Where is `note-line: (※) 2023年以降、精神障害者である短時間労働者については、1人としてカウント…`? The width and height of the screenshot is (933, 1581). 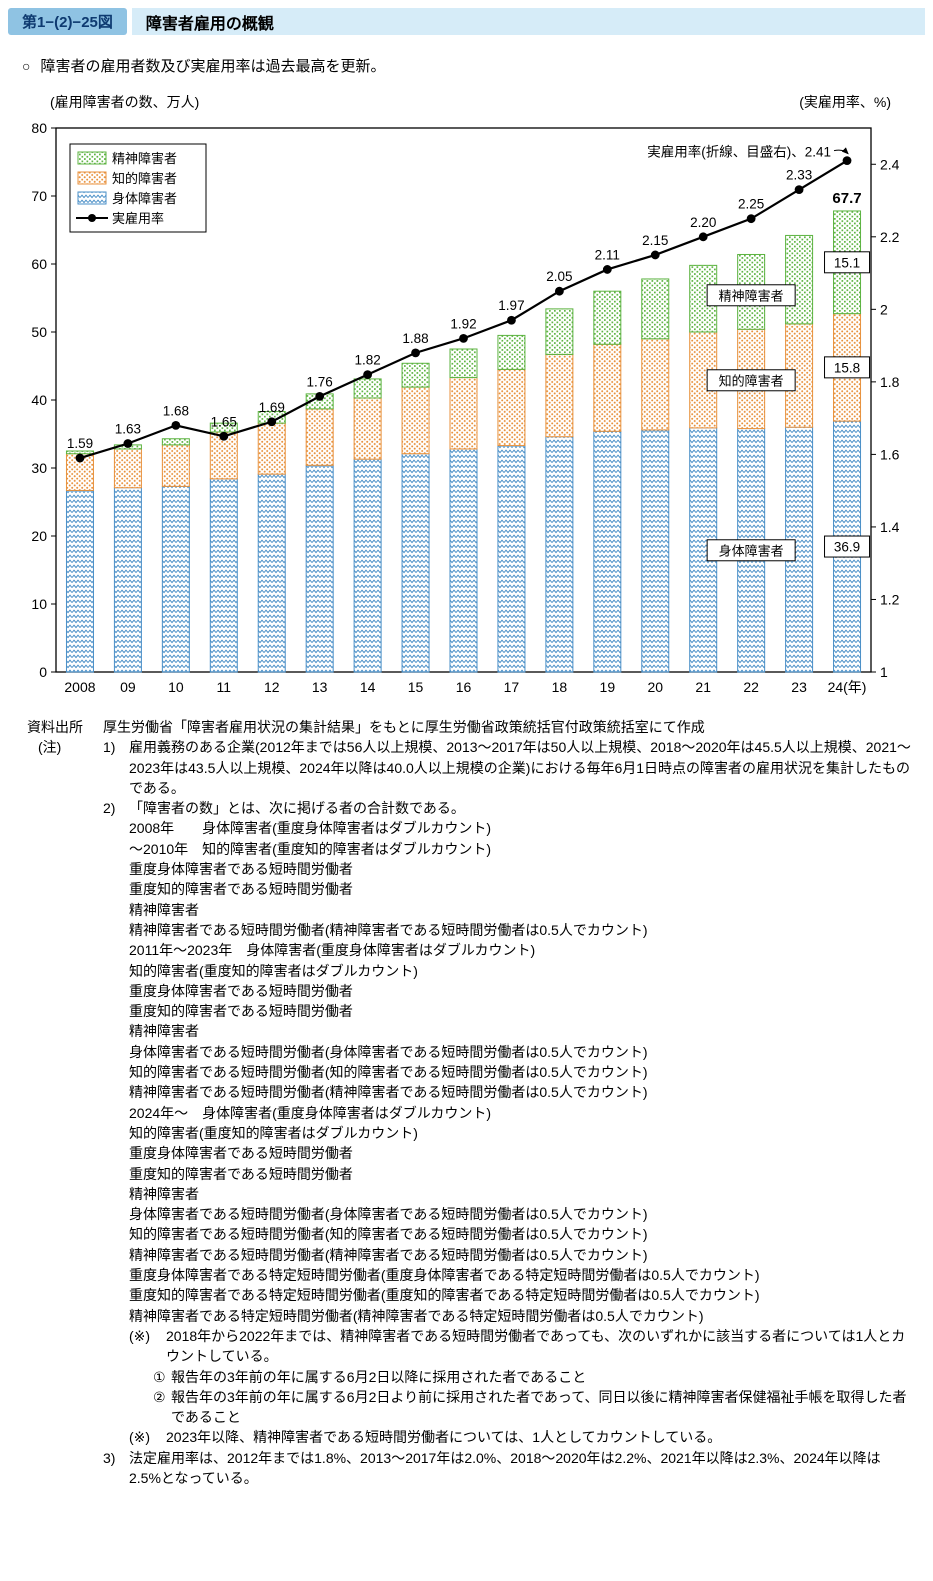
note-line: (※) 2023年以降、精神障害者である短時間労働者については、1人としてカウント… is located at coordinates (507, 1437).